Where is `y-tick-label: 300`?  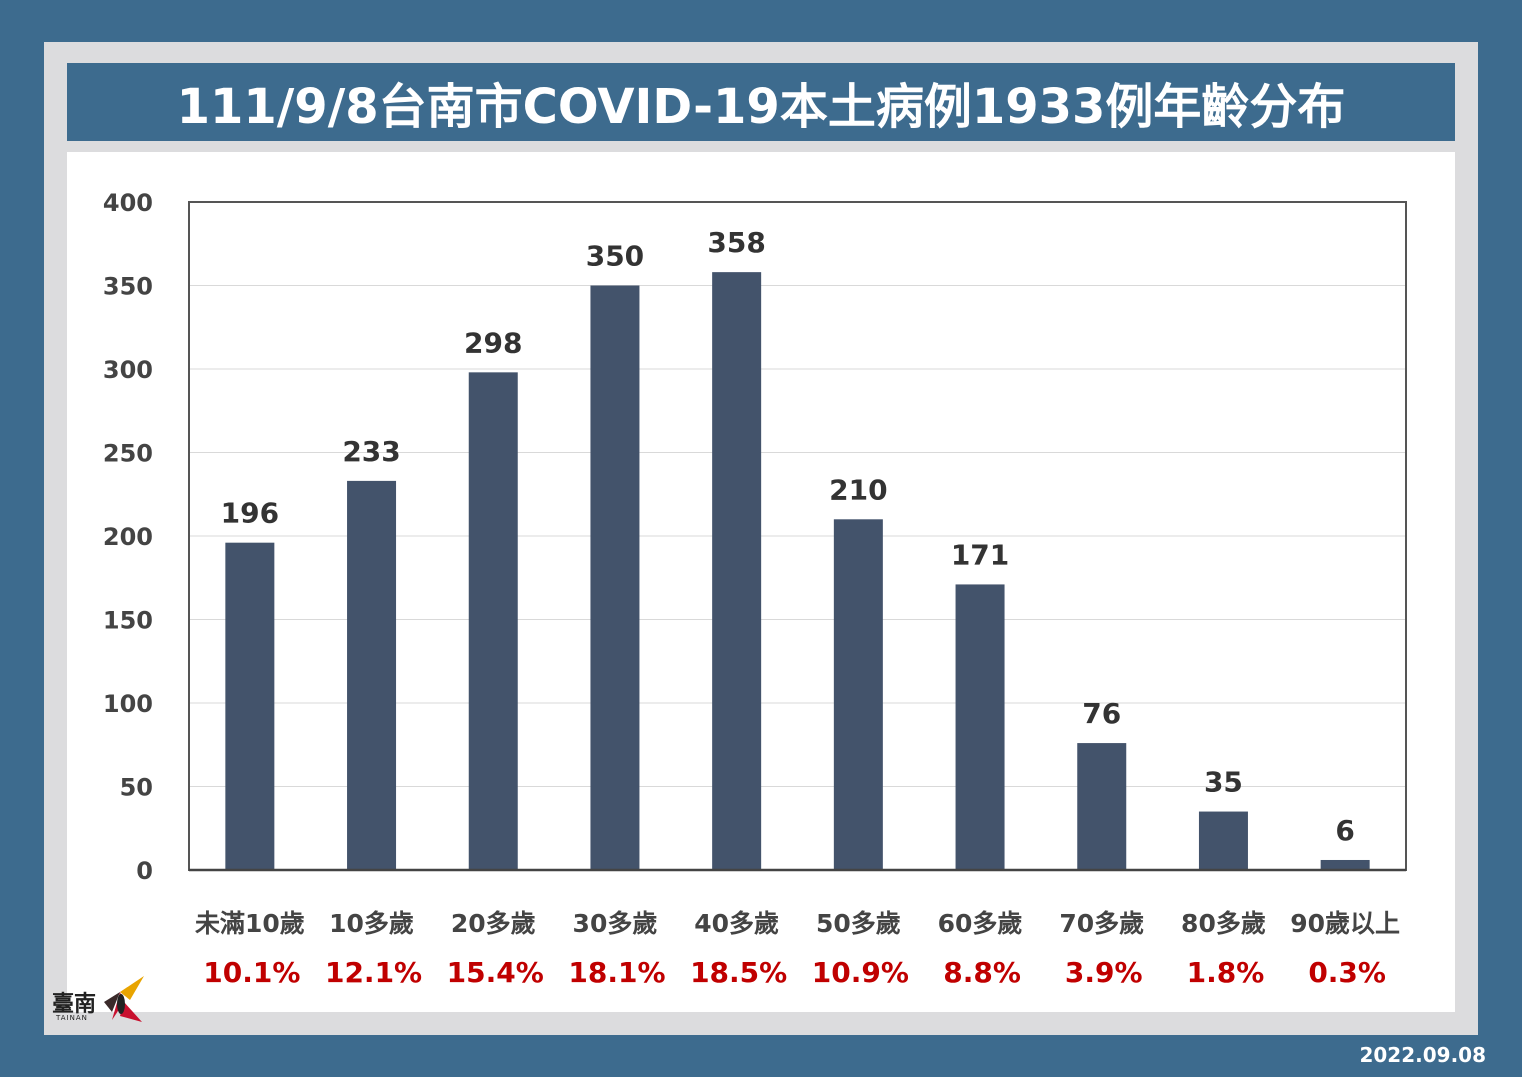 y-tick-label: 300 is located at coordinates (128, 370).